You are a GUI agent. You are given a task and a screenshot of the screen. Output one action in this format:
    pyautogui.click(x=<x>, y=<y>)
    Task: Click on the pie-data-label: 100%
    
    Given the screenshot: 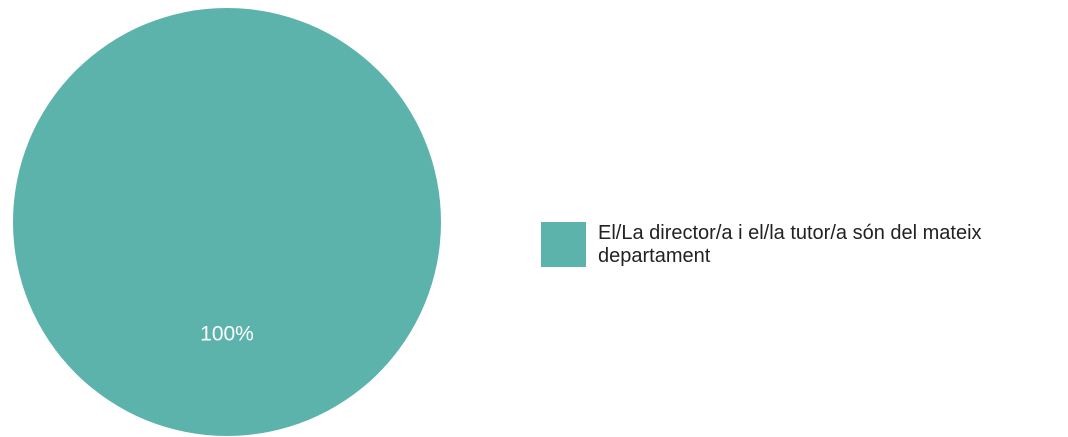 What is the action you would take?
    pyautogui.click(x=227, y=333)
    